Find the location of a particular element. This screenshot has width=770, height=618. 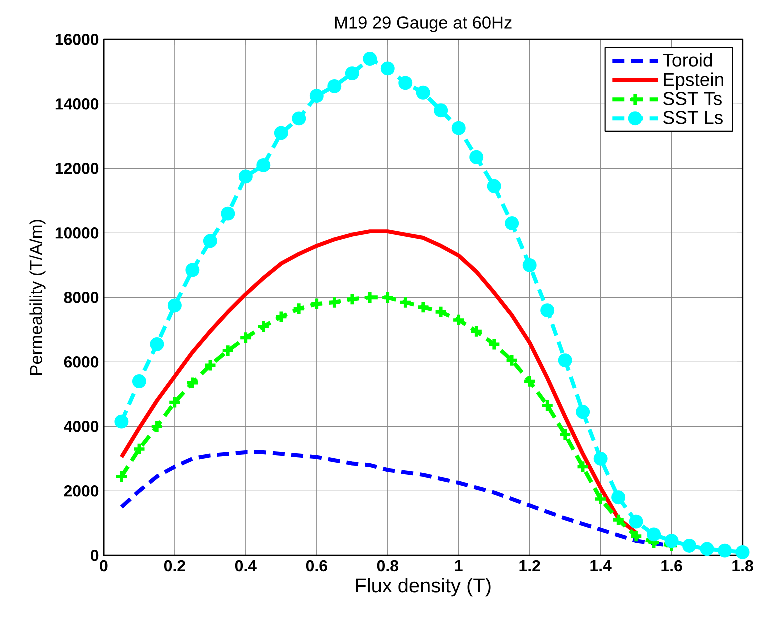

y-axis-title: Permeability (T/A/m) is located at coordinates (38, 297).